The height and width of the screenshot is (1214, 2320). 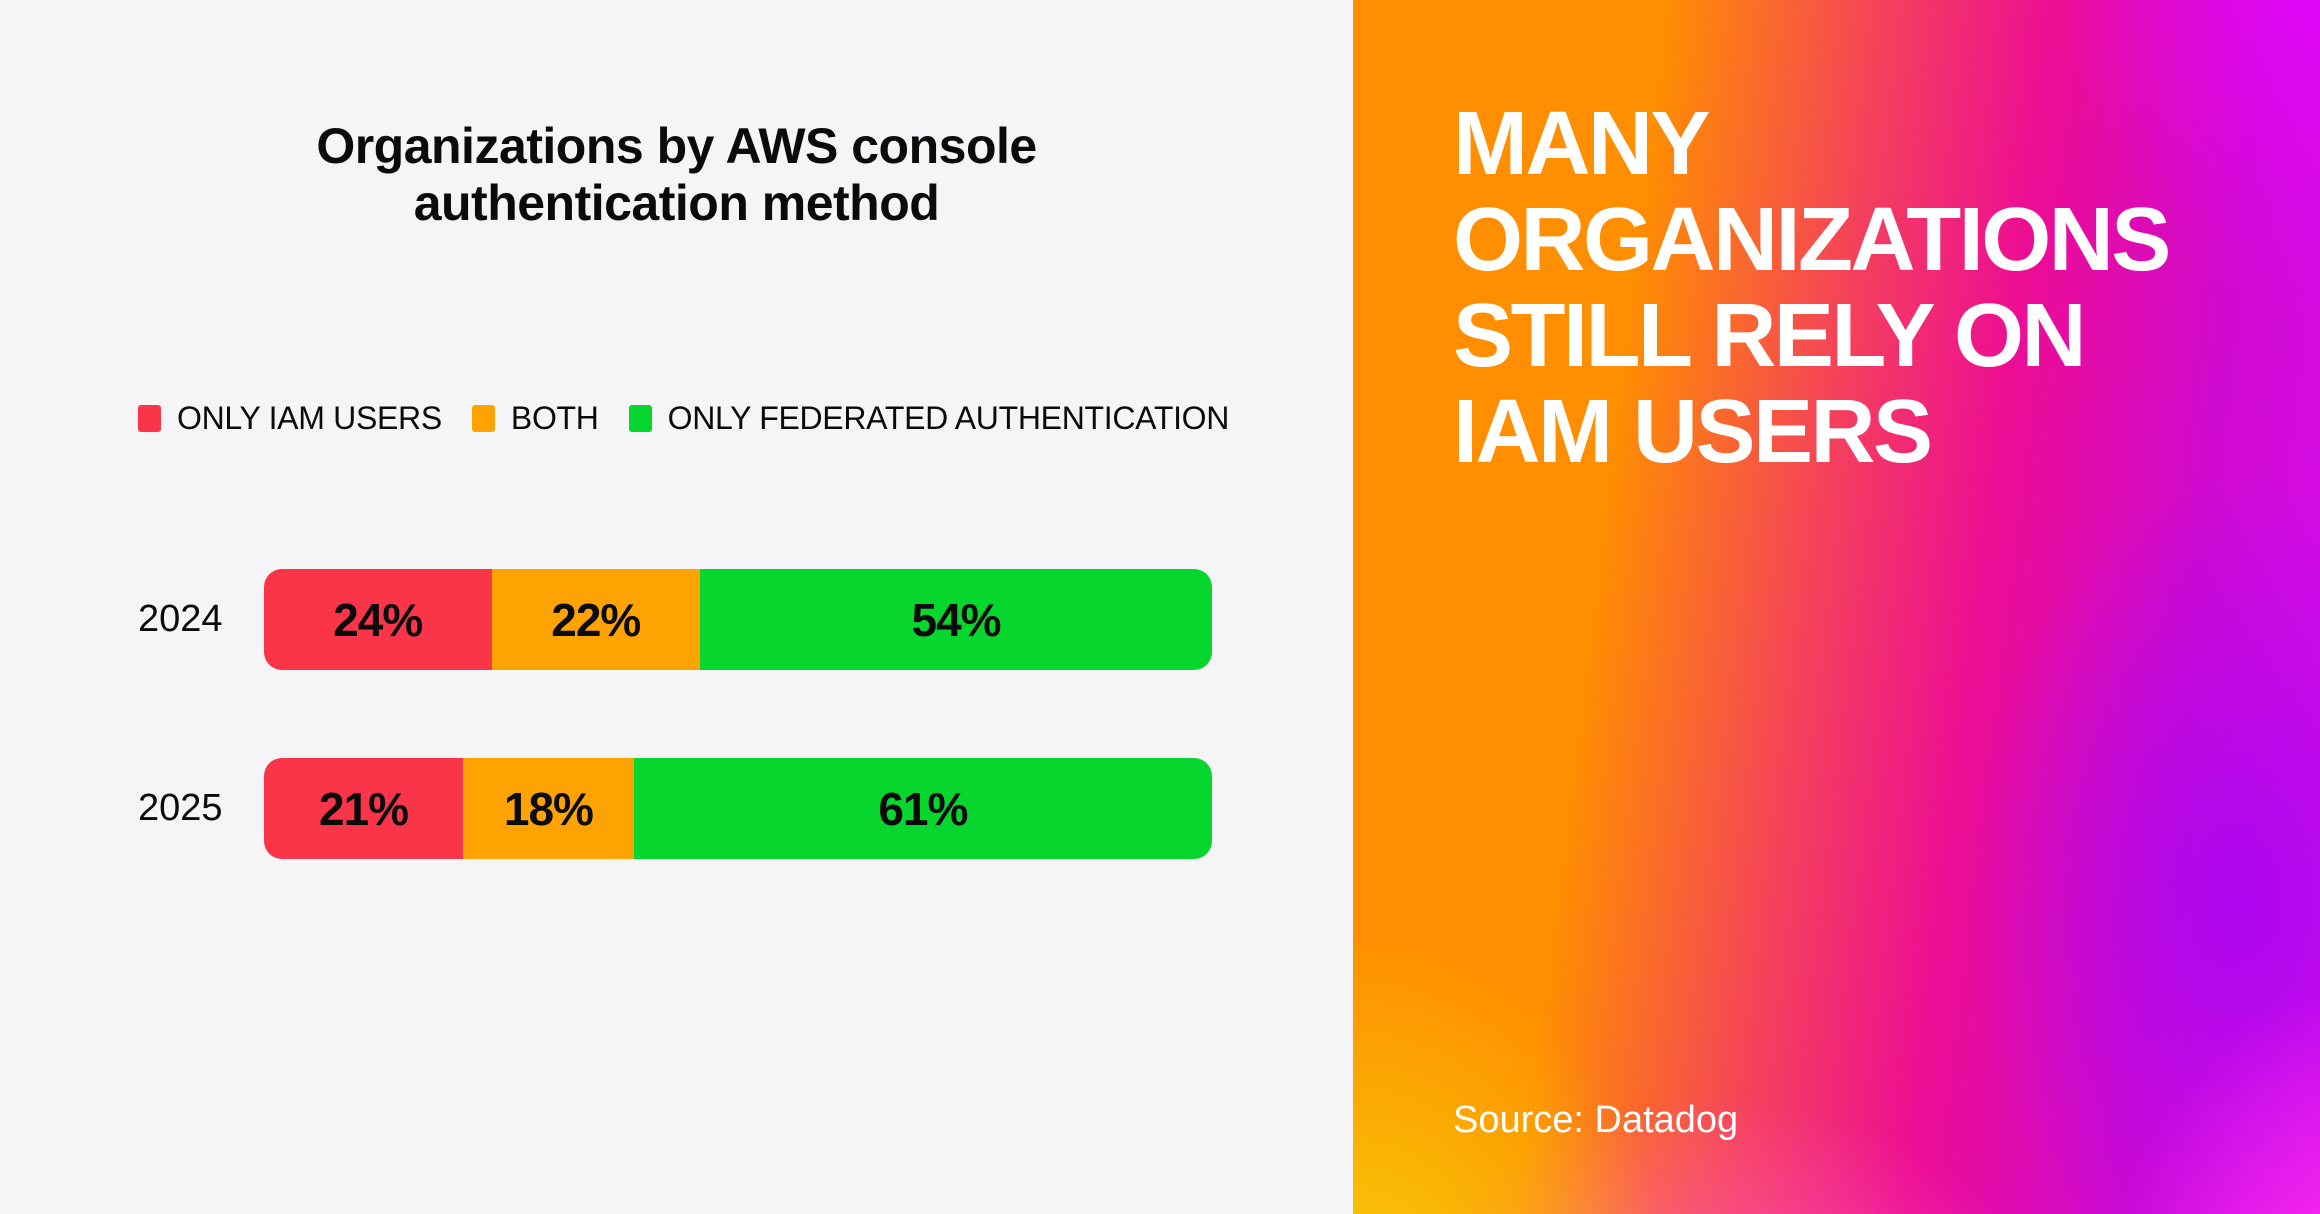 I want to click on legend-item: BOTH, so click(x=535, y=418).